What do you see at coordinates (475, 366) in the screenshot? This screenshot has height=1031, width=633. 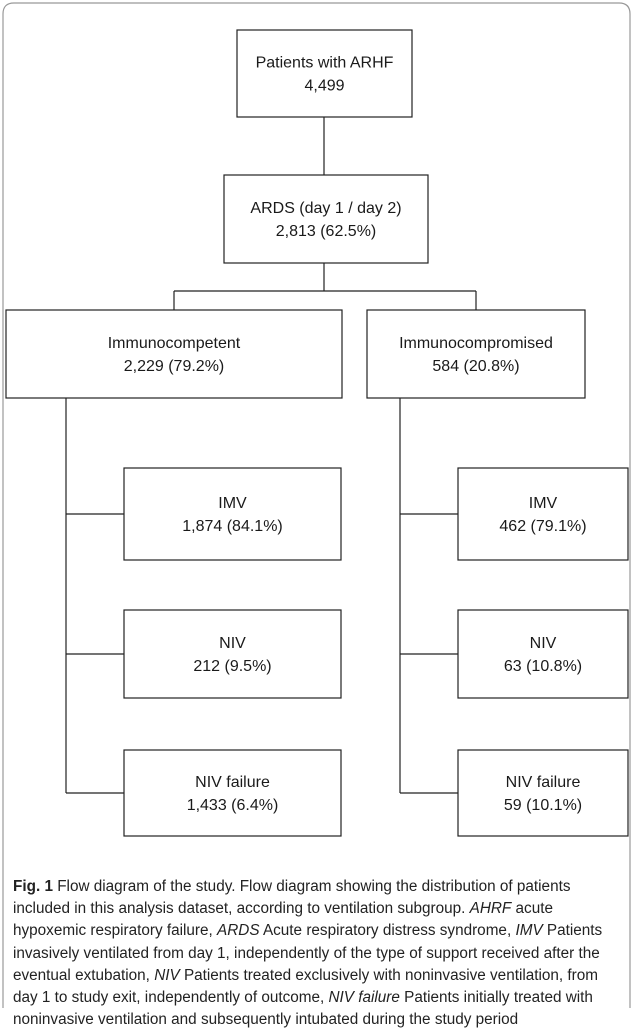 I see `node-value: 584 (20.8%)` at bounding box center [475, 366].